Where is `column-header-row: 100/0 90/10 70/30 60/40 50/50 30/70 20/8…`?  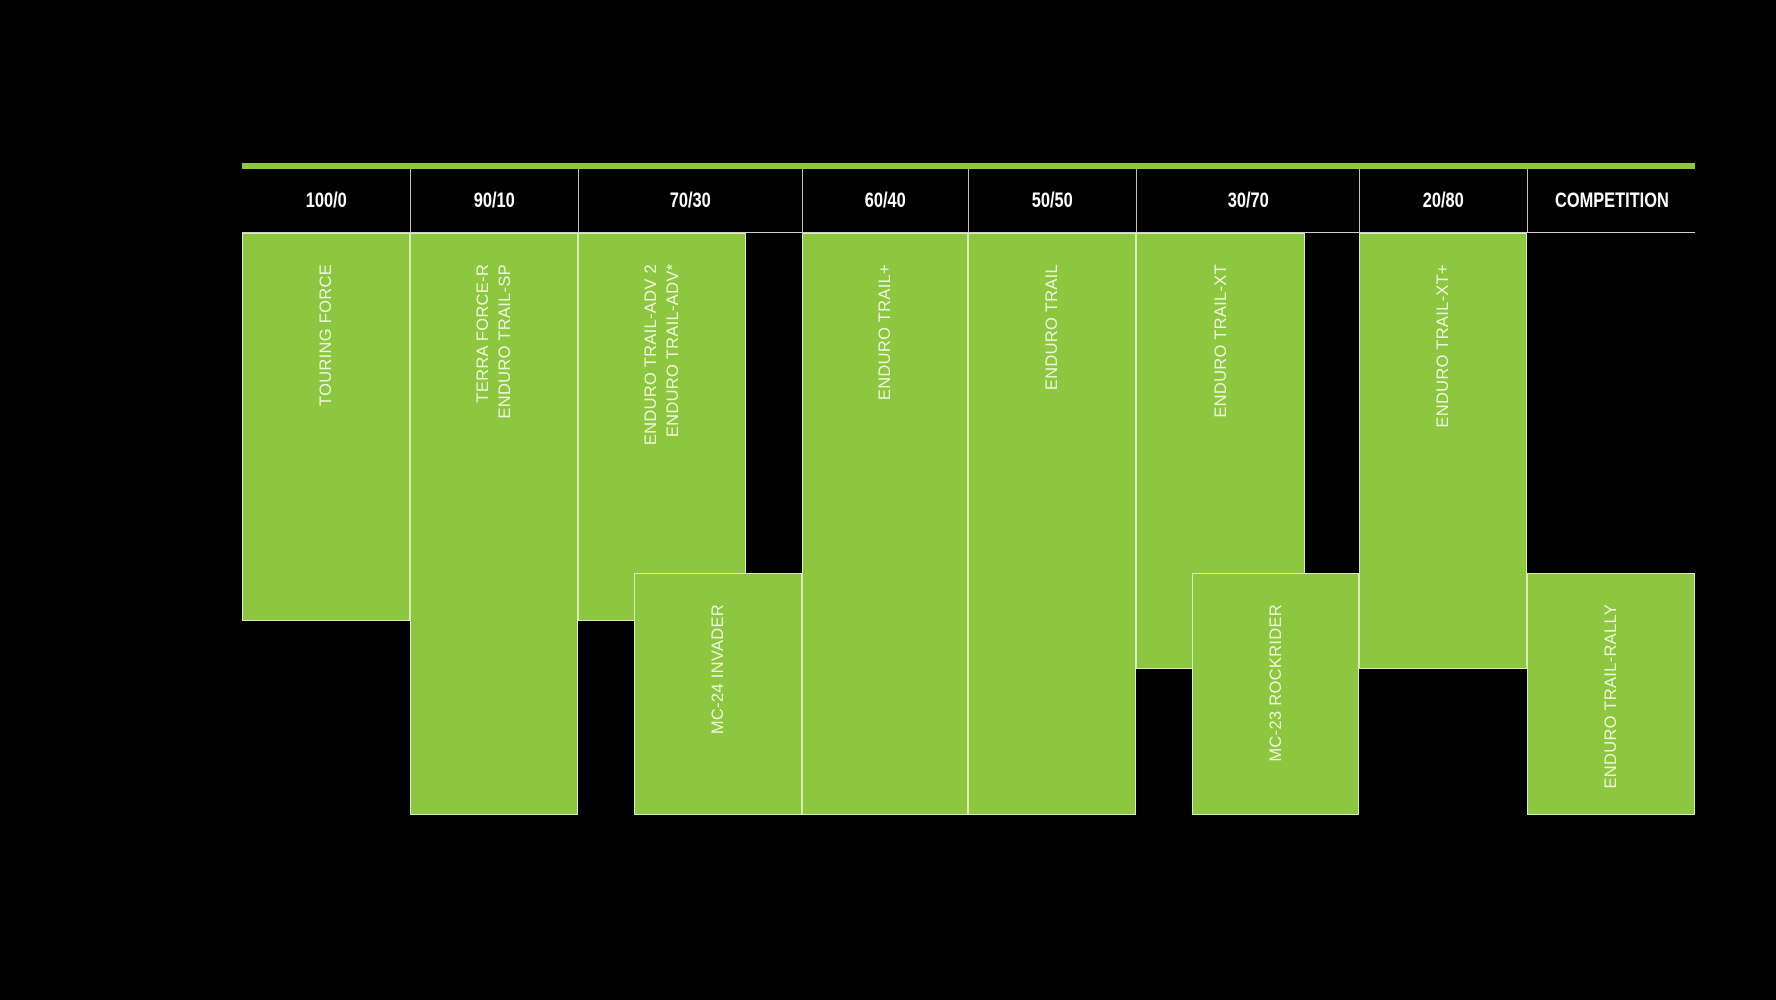
column-header-row: 100/0 90/10 70/30 60/40 50/50 30/70 20/8… is located at coordinates (968, 201).